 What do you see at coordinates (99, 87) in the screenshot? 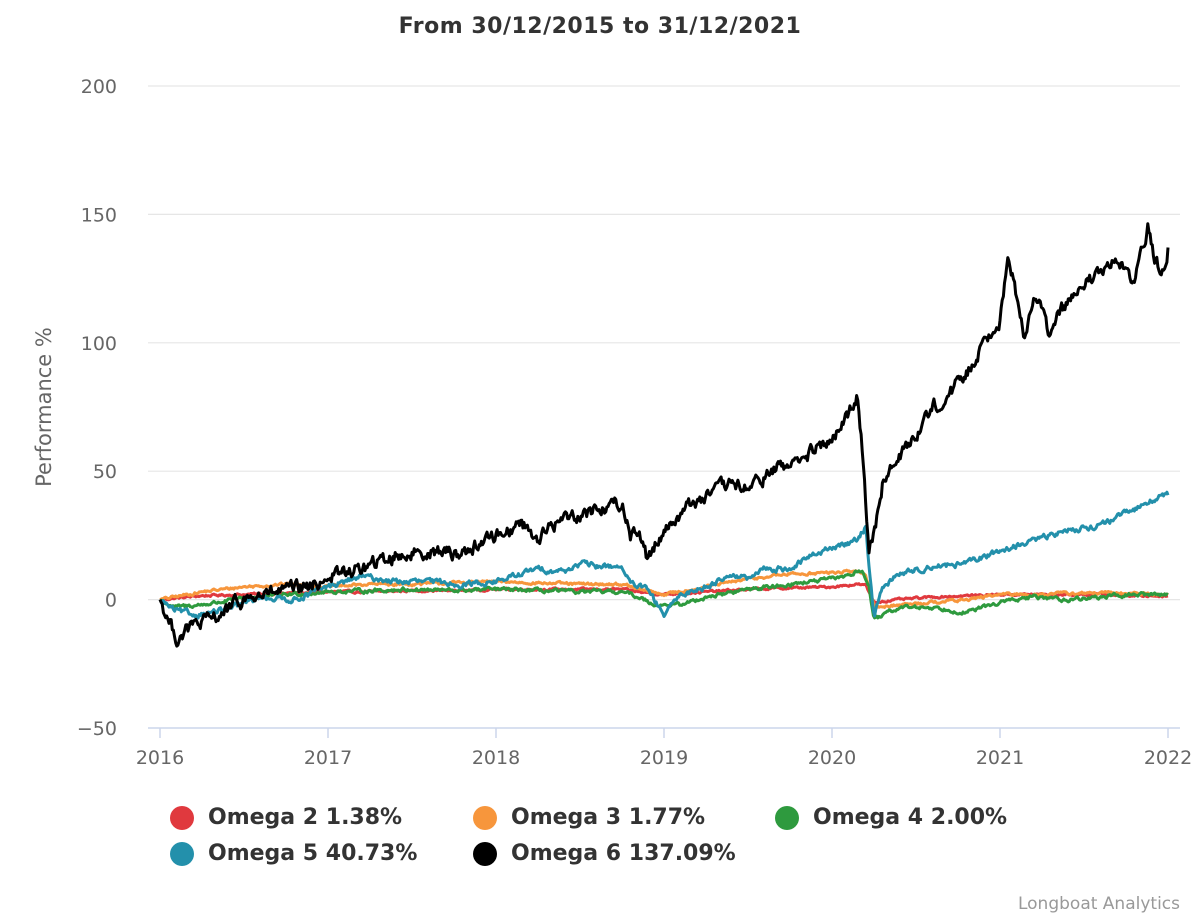
I see `y-tick-label: 200` at bounding box center [99, 87].